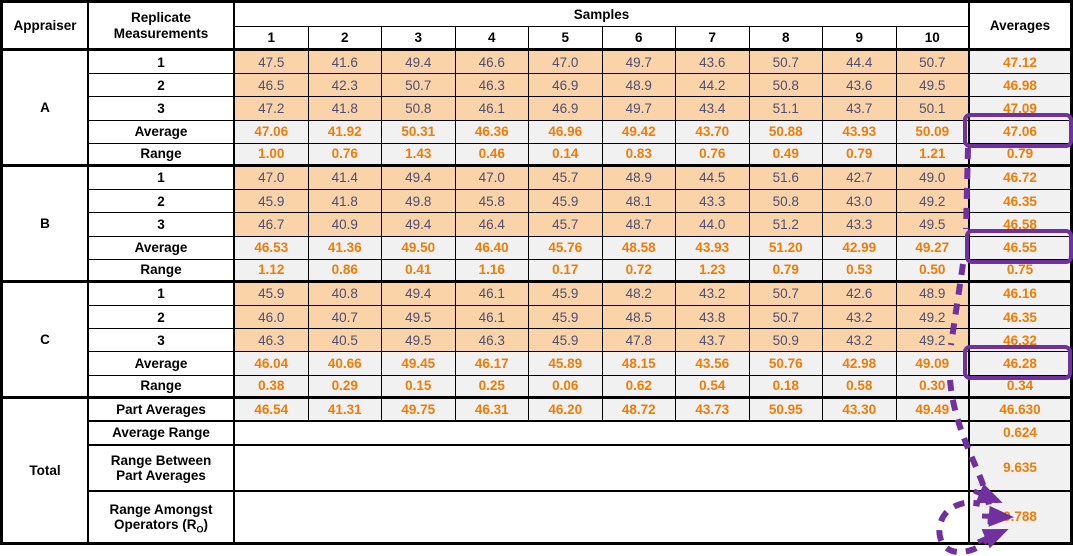  Describe the element at coordinates (860, 364) in the screenshot. I see `average-cell: 42.98` at that location.